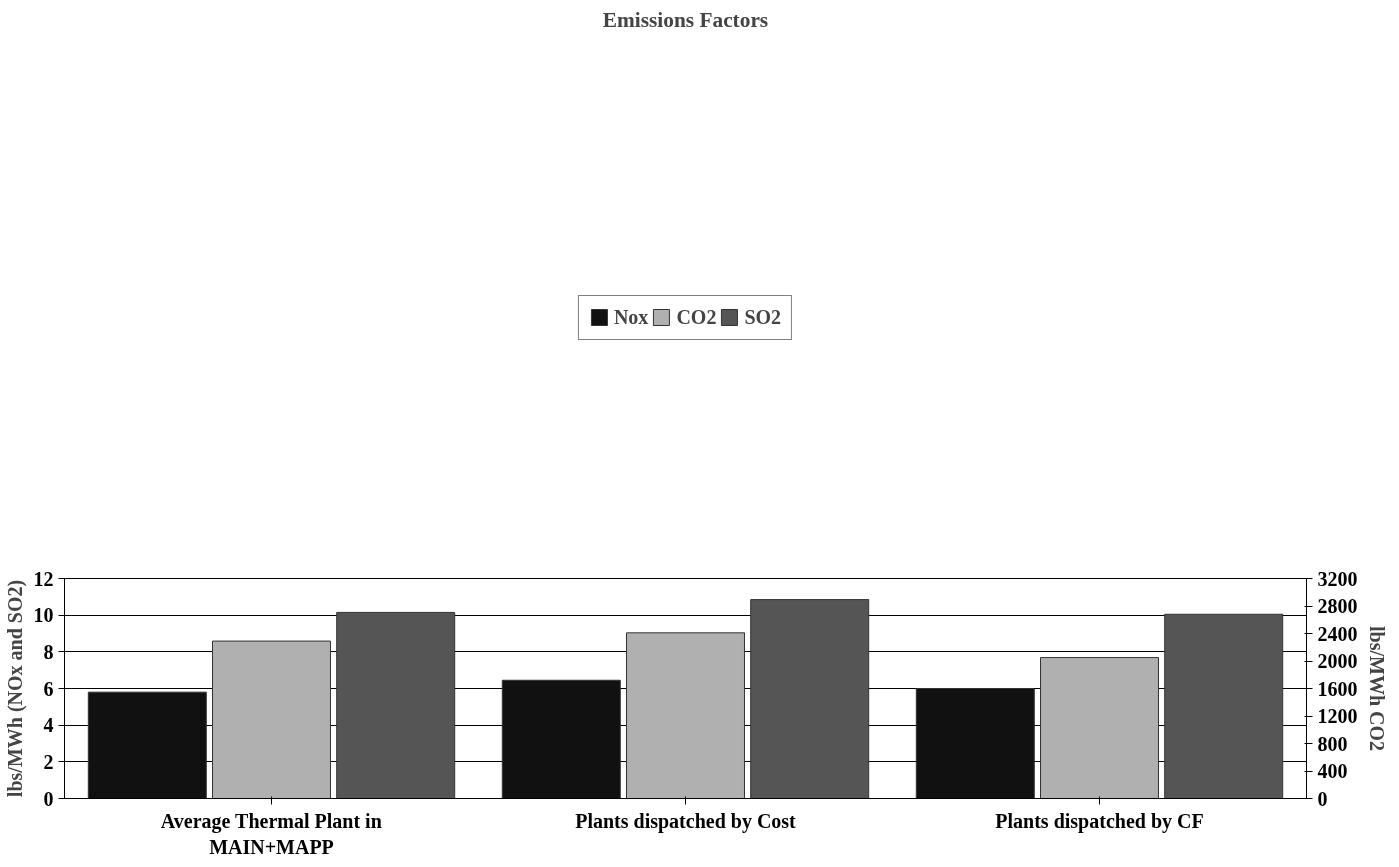  Describe the element at coordinates (1332, 771) in the screenshot. I see `y2-tick-label: 400` at that location.